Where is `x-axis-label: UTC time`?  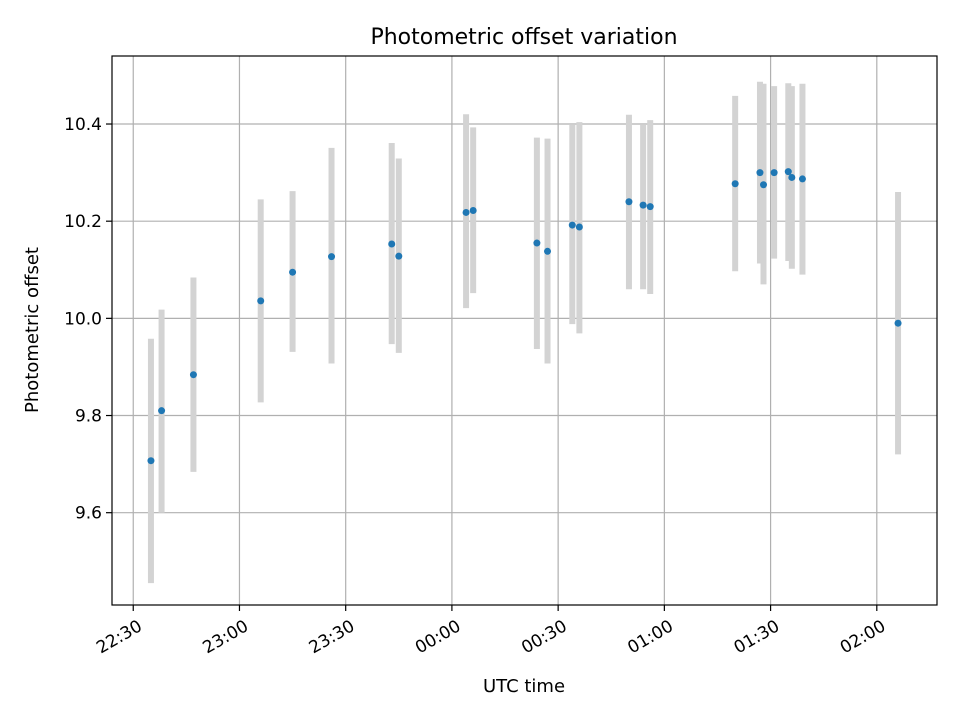 x-axis-label: UTC time is located at coordinates (524, 686).